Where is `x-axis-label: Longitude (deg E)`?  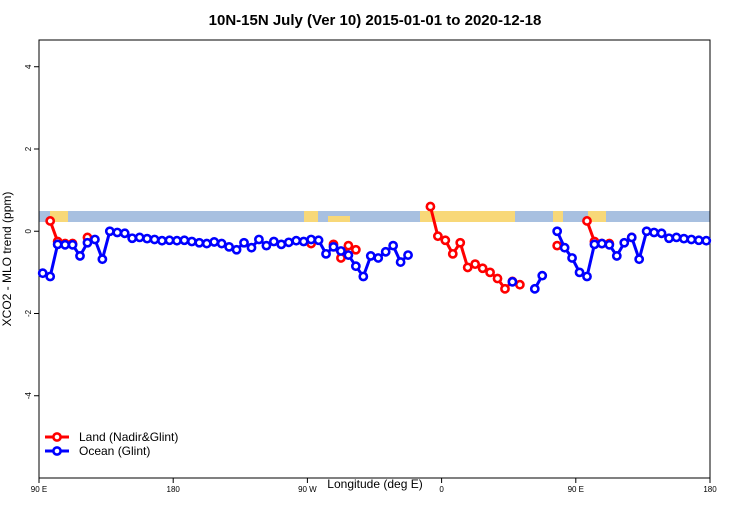 x-axis-label: Longitude (deg E) is located at coordinates (374, 484).